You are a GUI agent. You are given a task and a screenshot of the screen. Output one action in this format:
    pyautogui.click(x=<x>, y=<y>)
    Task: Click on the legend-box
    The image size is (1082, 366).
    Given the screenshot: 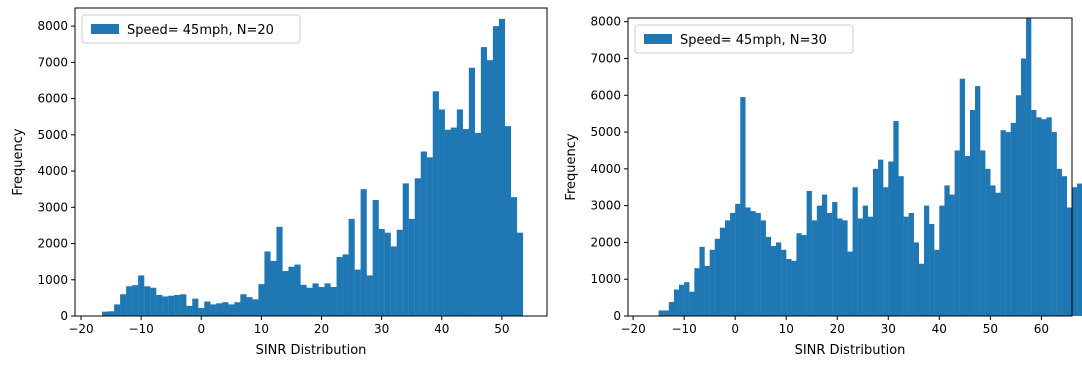 What is the action you would take?
    pyautogui.click(x=744, y=39)
    